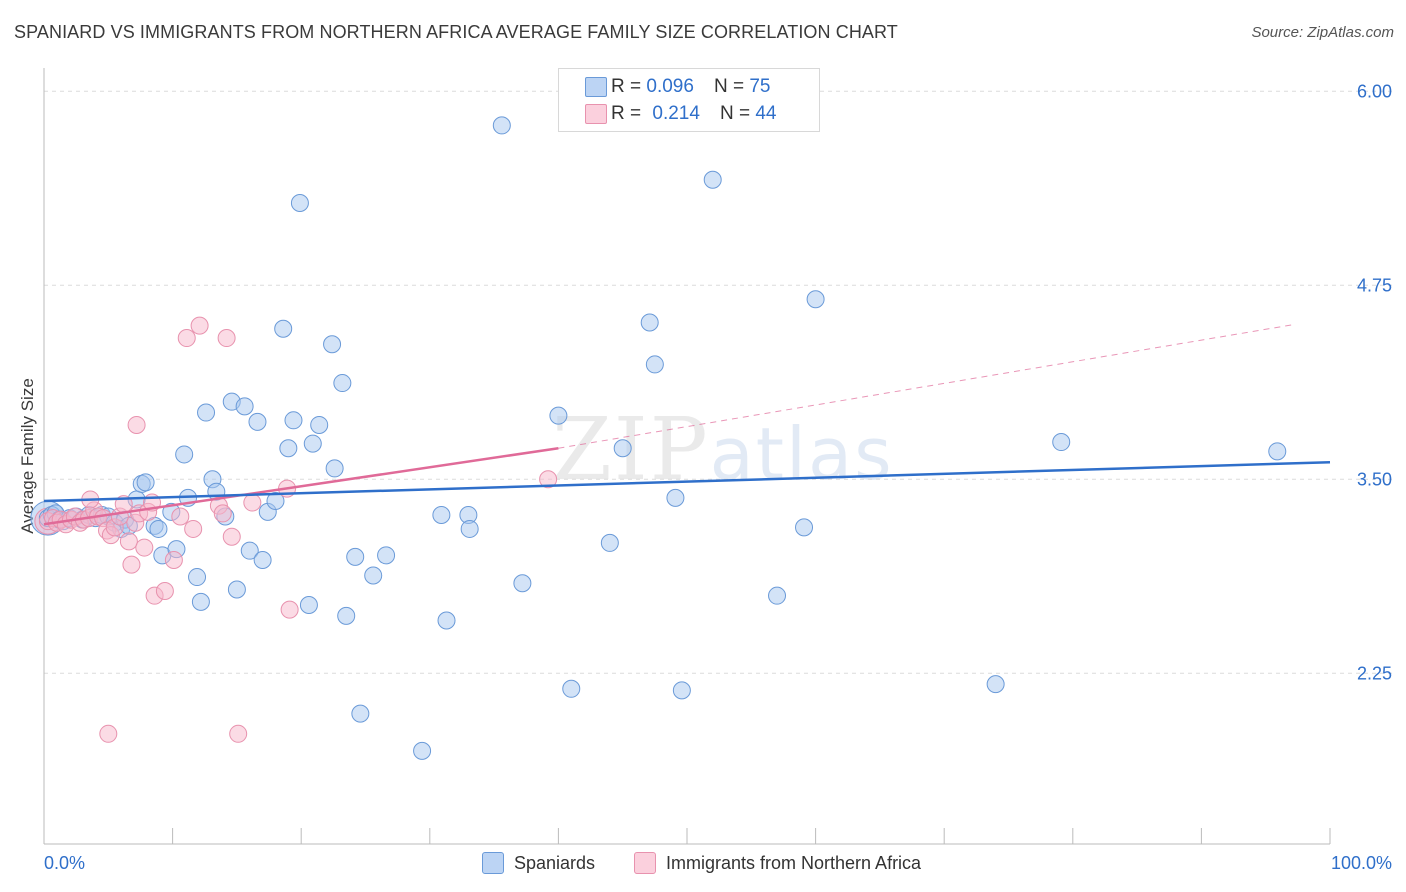  Describe the element at coordinates (801, 454) in the screenshot. I see `watermark-atlas: atlas` at that location.